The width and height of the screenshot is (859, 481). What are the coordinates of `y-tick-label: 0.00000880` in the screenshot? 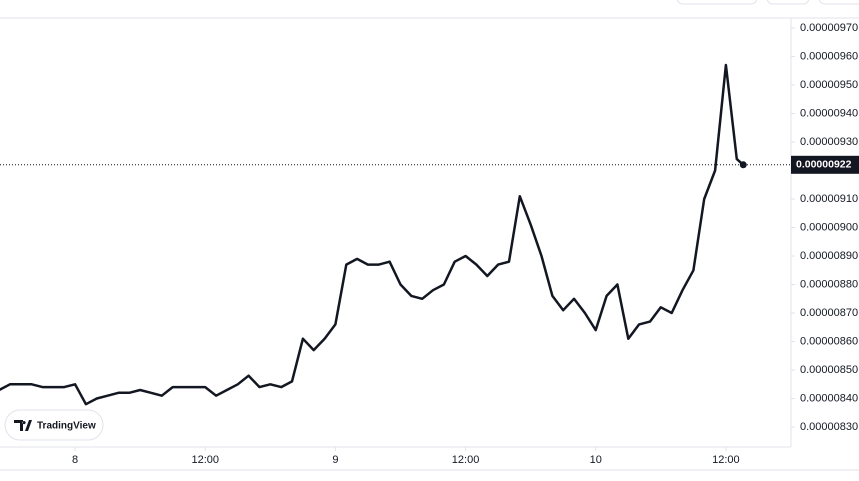 It's located at (829, 284).